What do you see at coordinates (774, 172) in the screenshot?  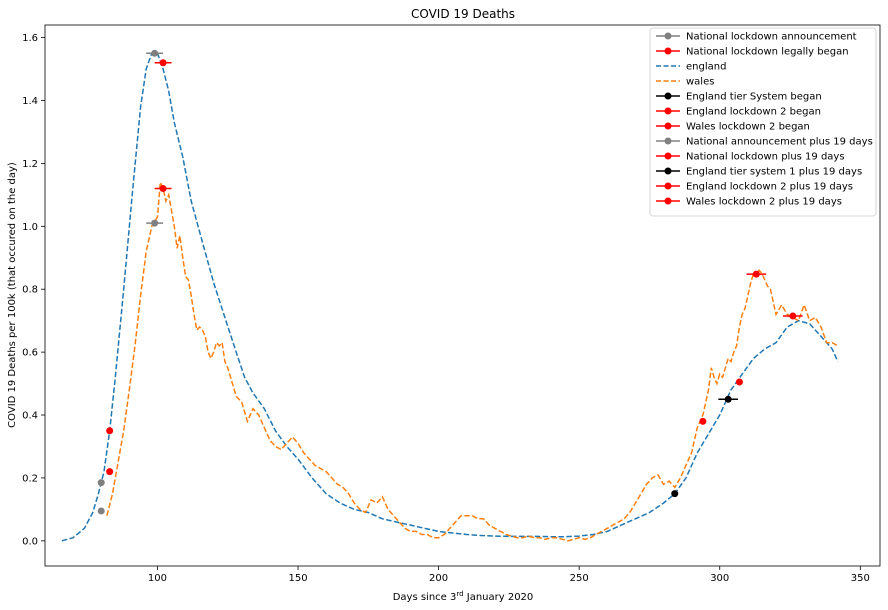 I see `legend-label: England tier system 1 plus 19 days` at bounding box center [774, 172].